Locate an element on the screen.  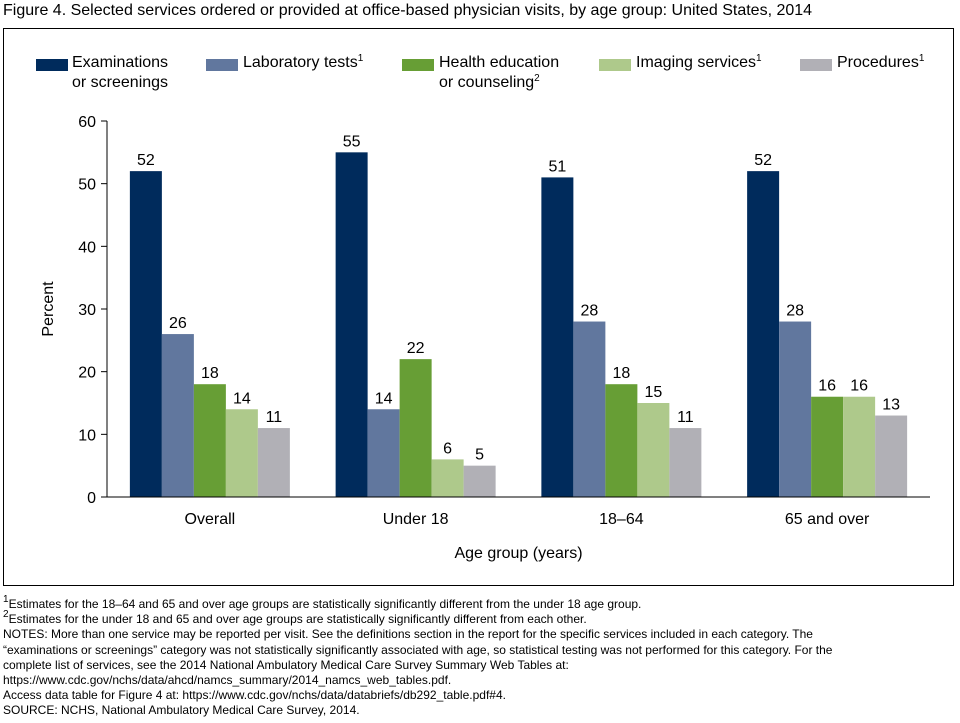
legend-swatch-examinations is located at coordinates (52, 65).